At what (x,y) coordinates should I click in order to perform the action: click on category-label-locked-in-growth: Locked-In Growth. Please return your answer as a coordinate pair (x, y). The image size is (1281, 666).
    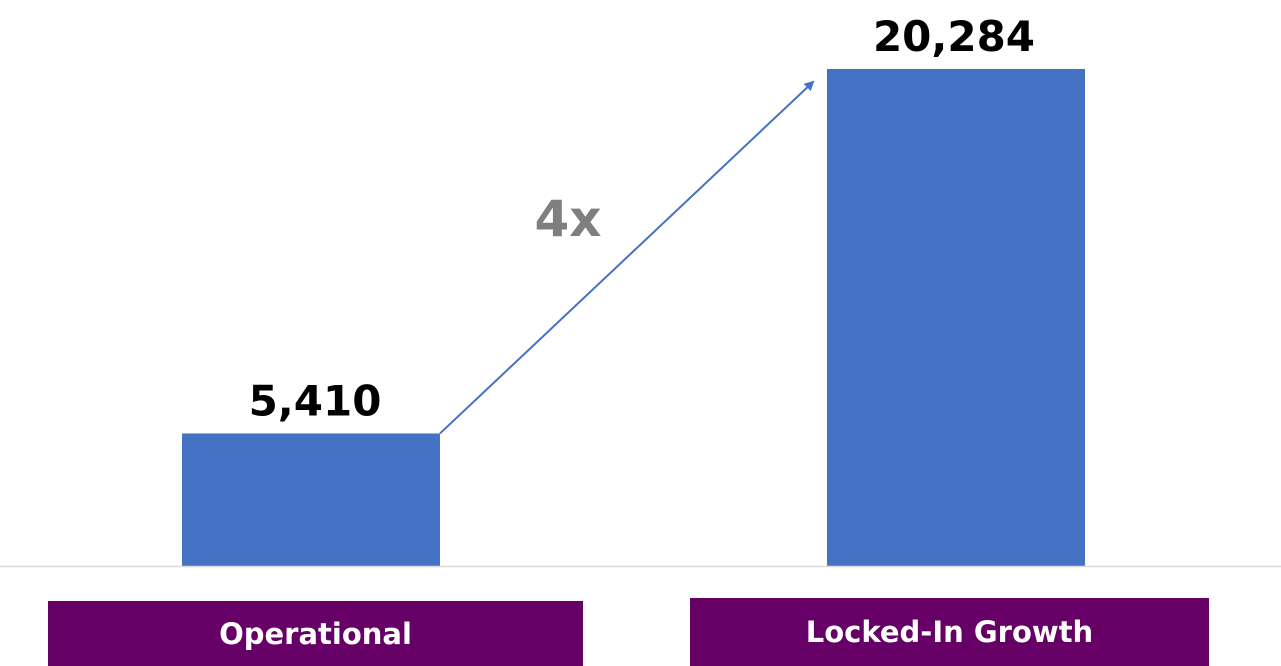
    Looking at the image, I should click on (949, 632).